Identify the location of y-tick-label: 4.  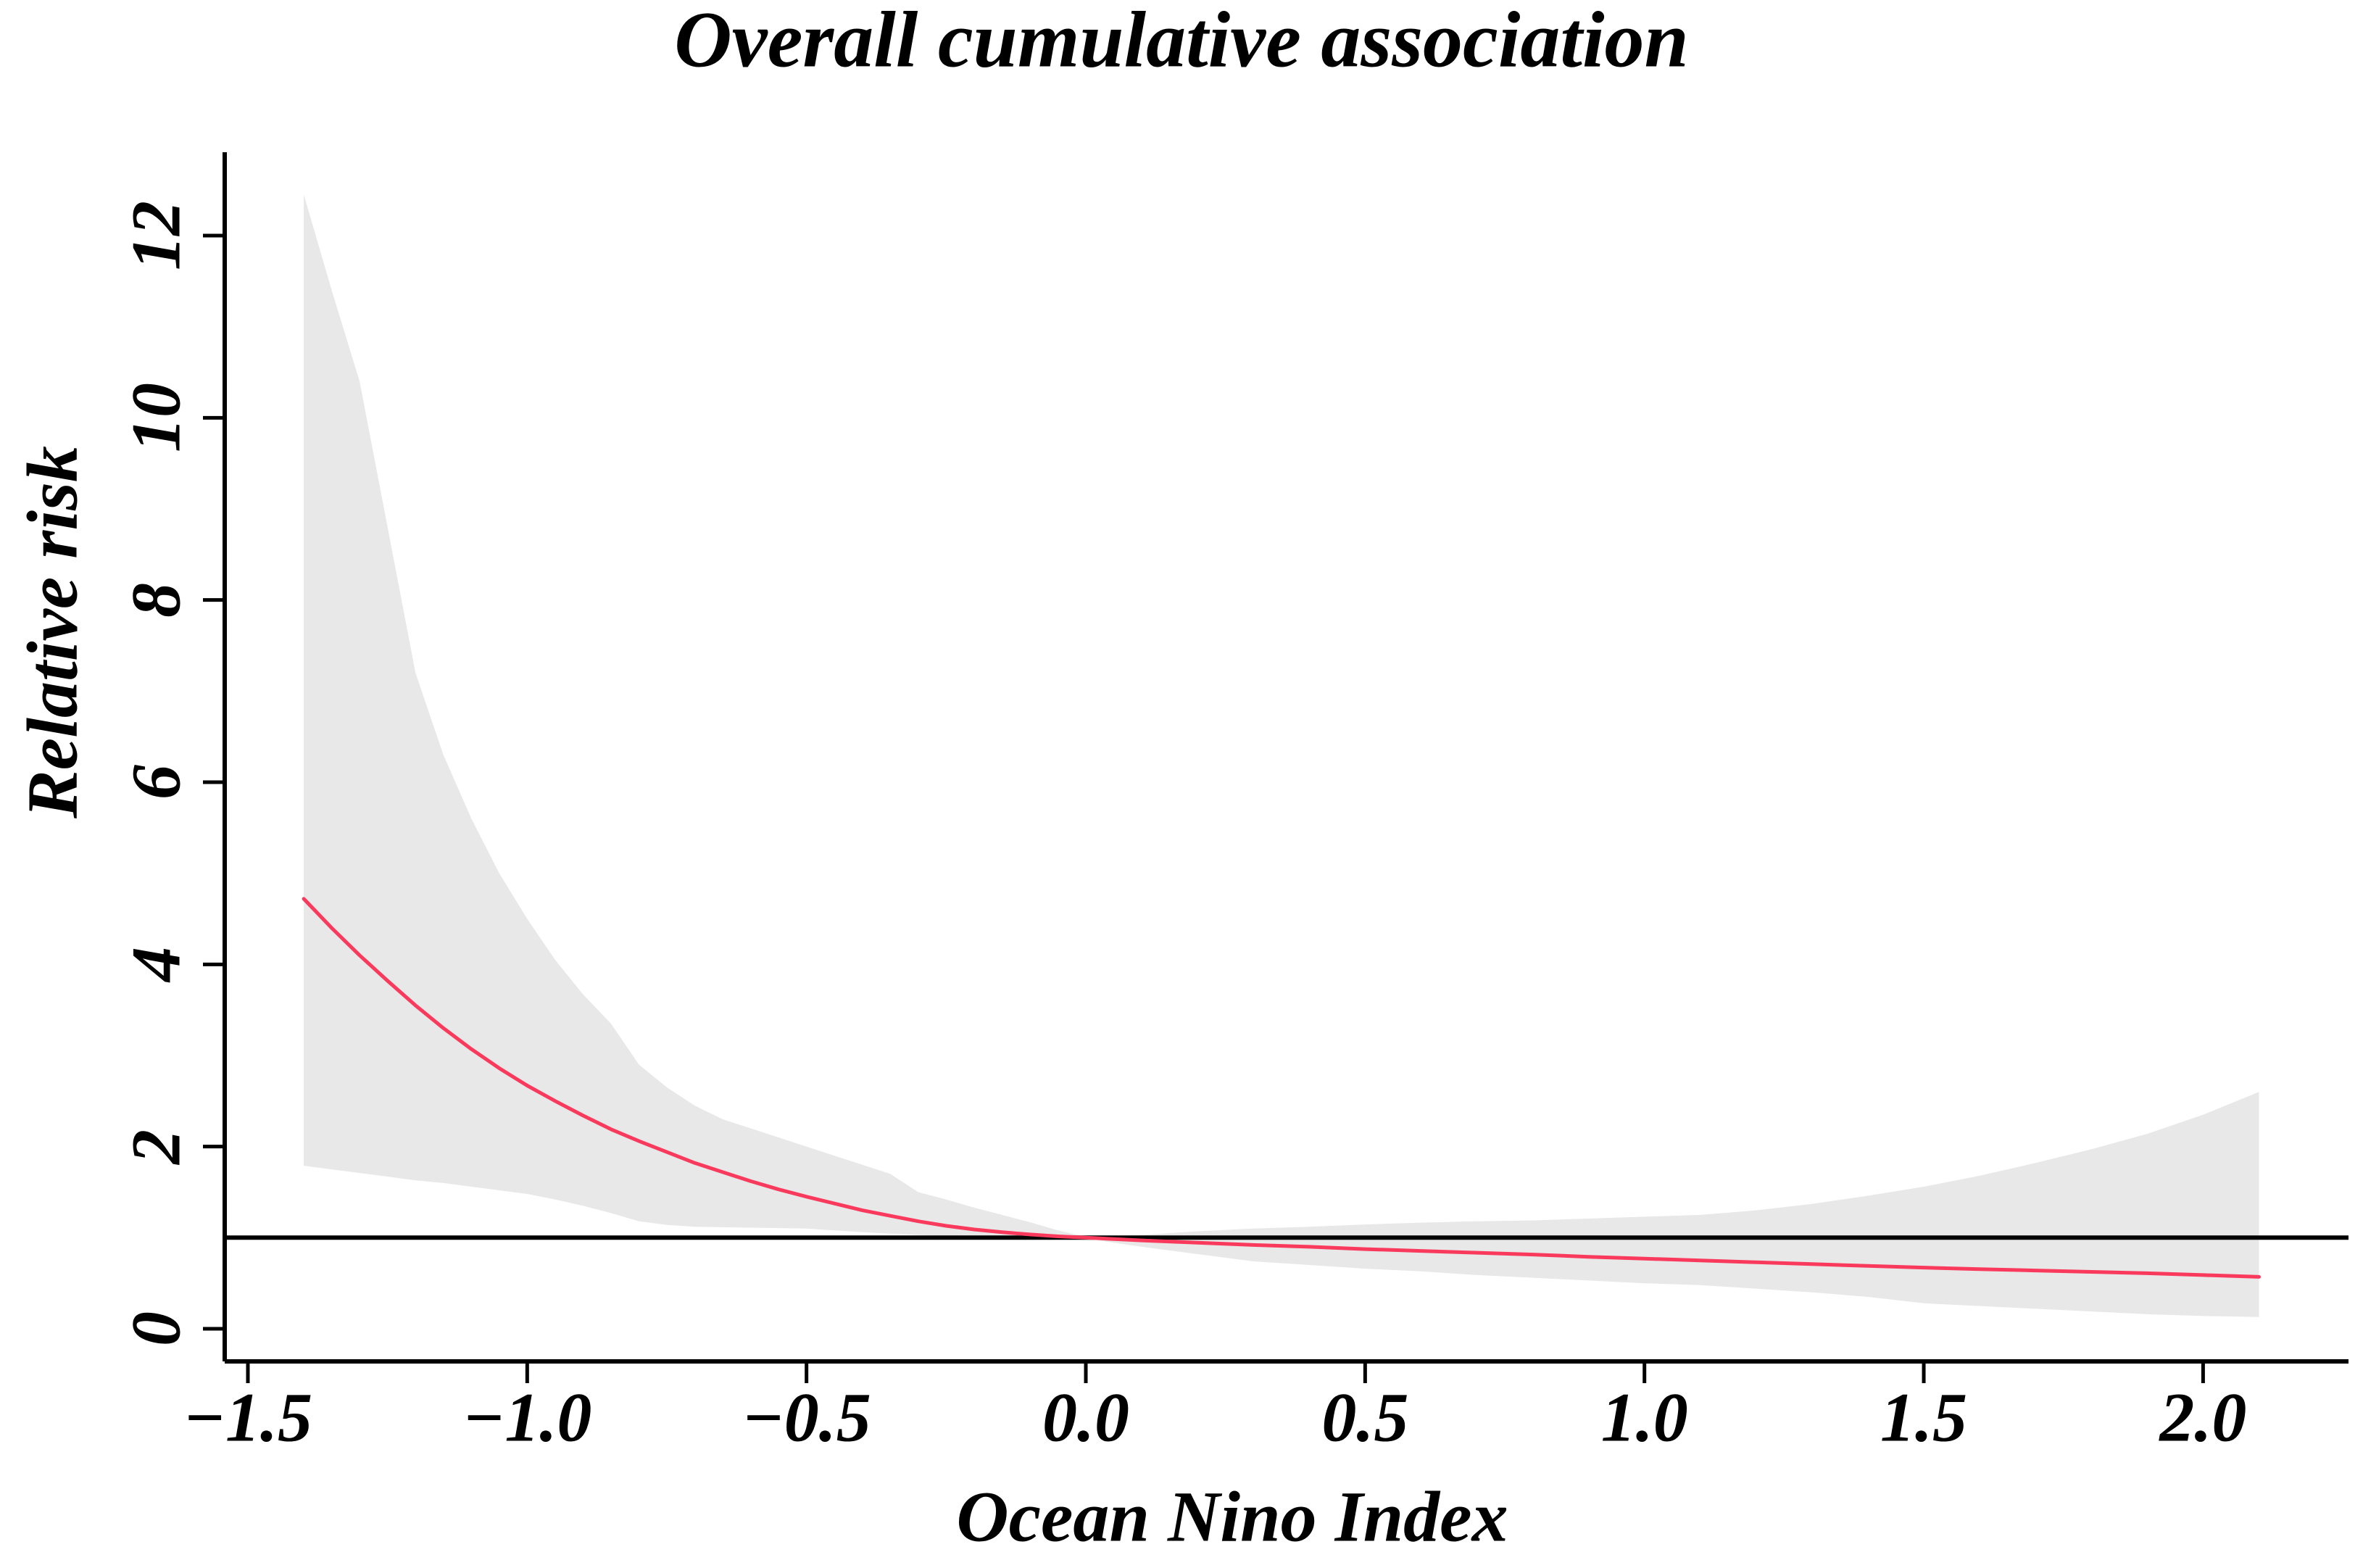
(156, 965).